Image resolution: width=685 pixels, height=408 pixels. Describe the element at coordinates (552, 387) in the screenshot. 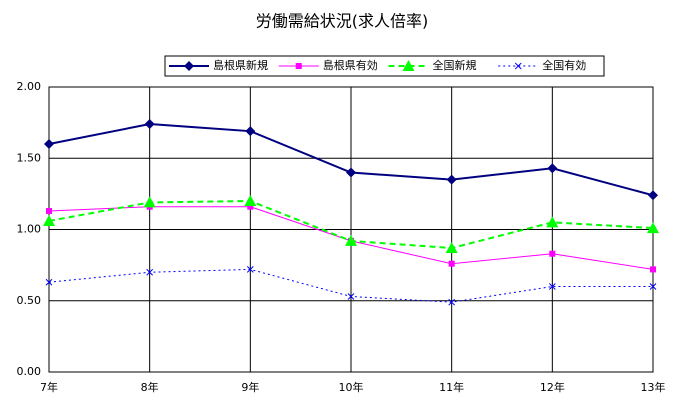

I see `x-tick-label: 12年` at that location.